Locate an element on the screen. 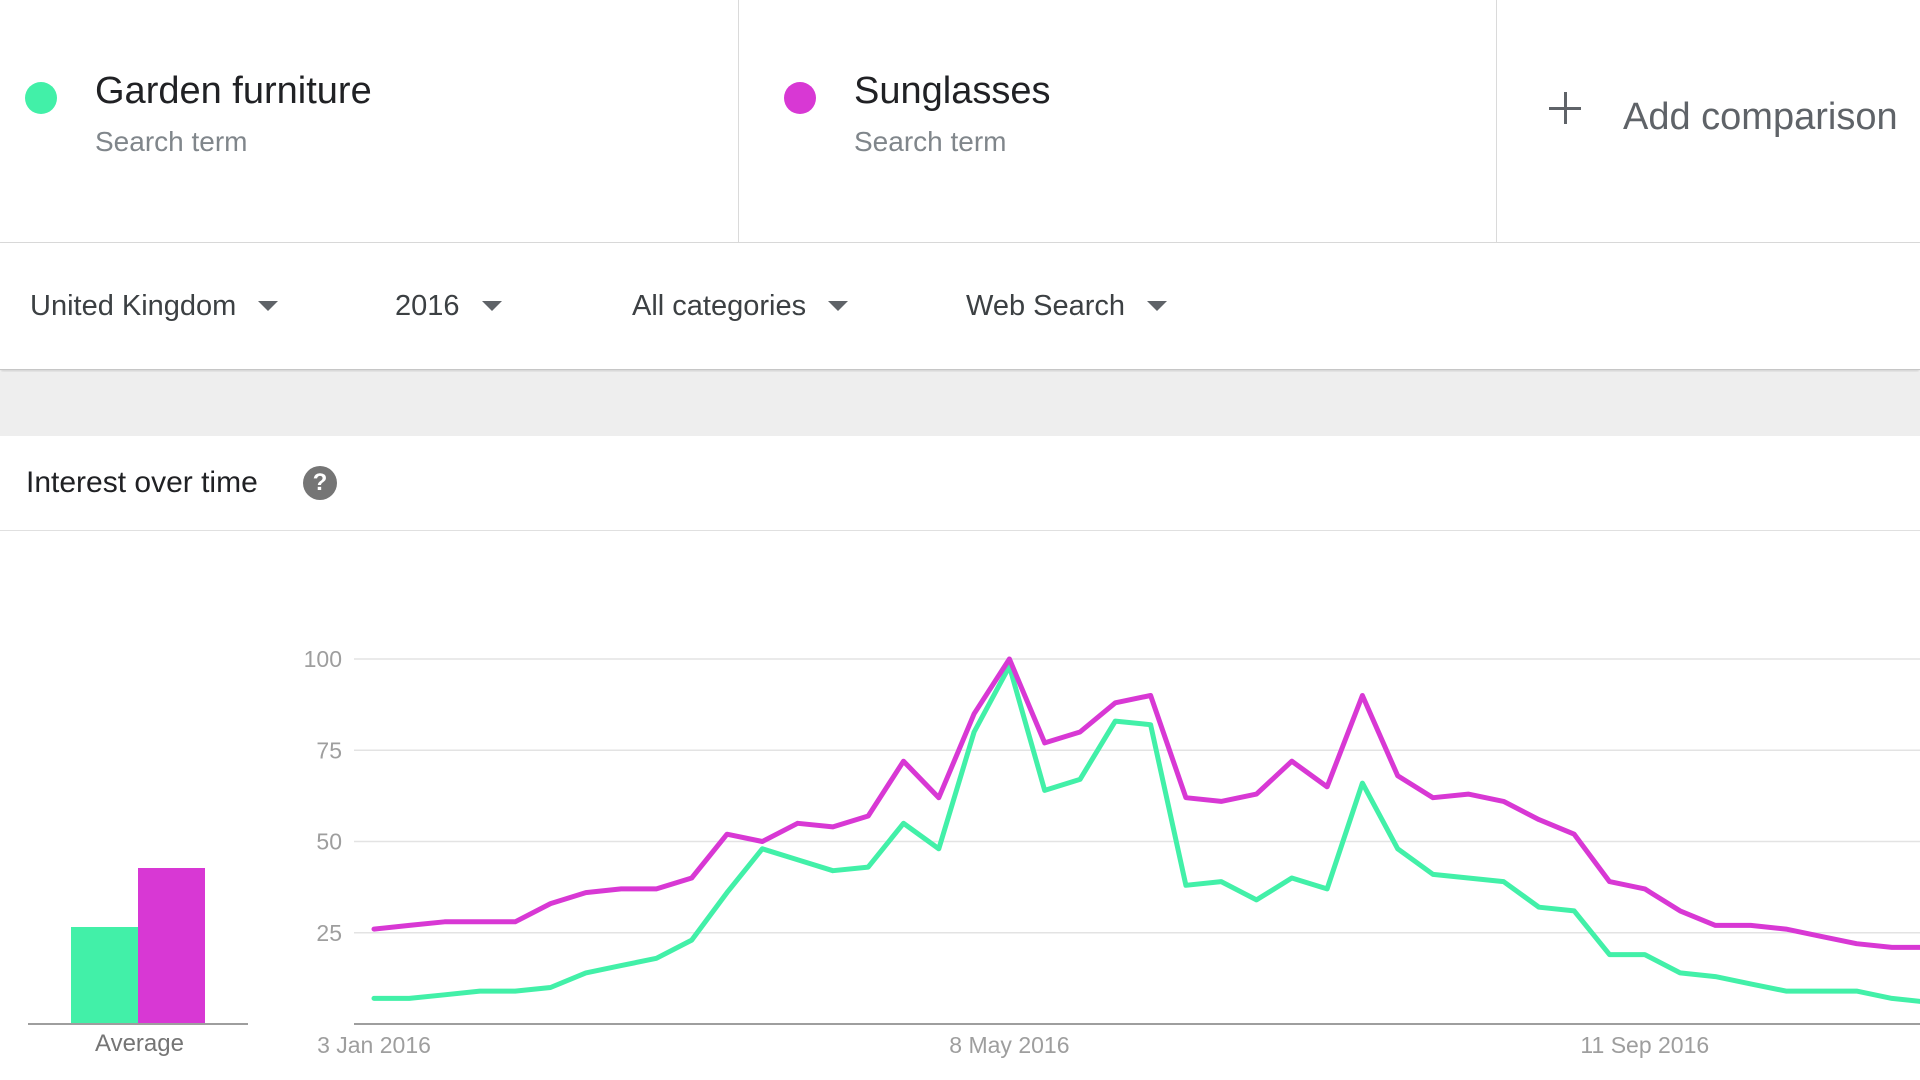 The width and height of the screenshot is (1920, 1080). search-term-card-sunglasses: Sunglasses Search term is located at coordinates (1118, 121).